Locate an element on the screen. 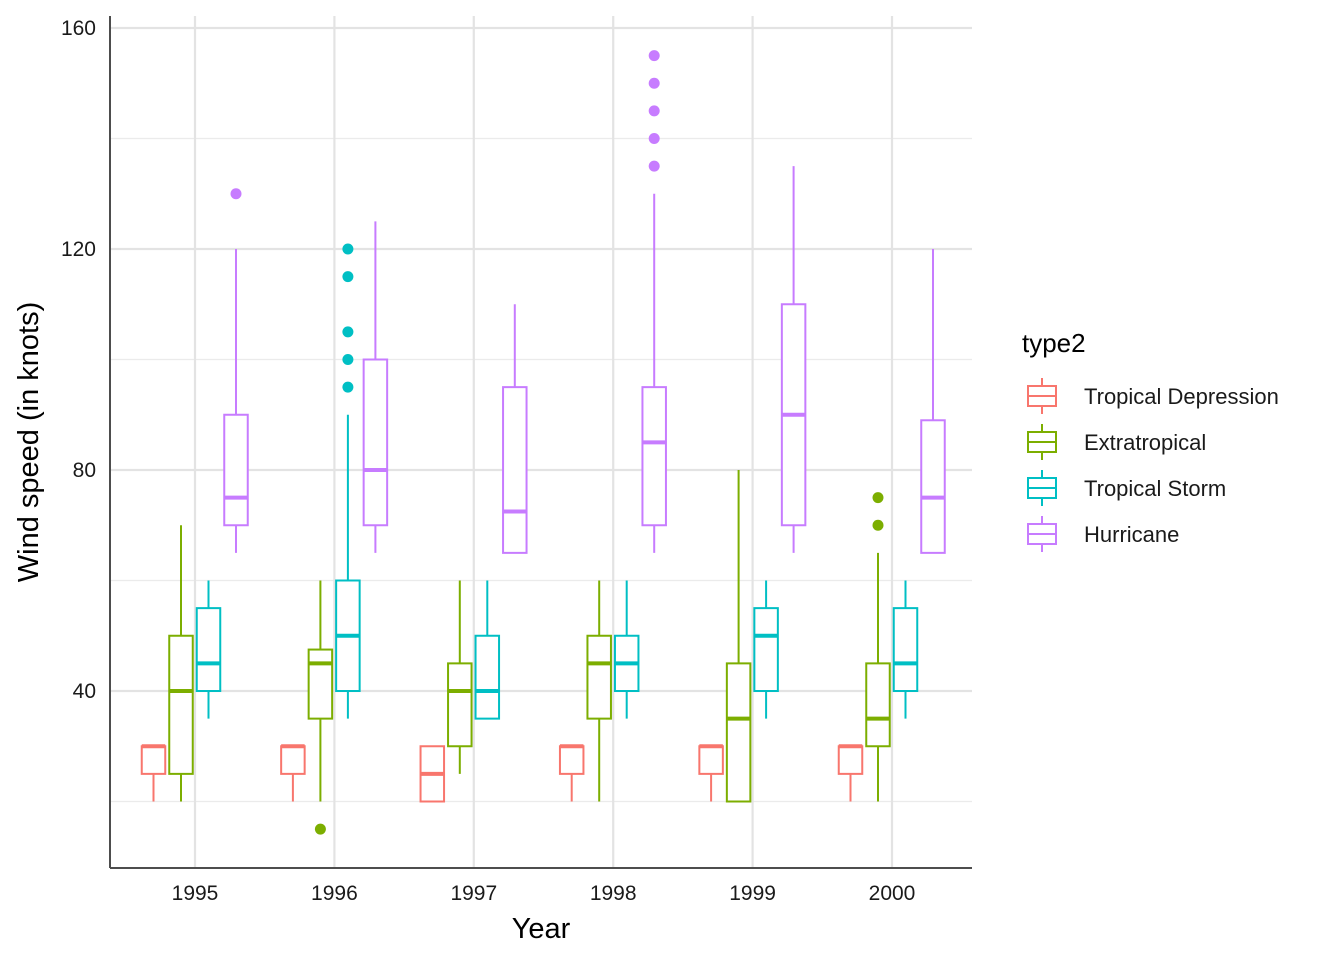  box-extratropical-1998 is located at coordinates (599, 691).